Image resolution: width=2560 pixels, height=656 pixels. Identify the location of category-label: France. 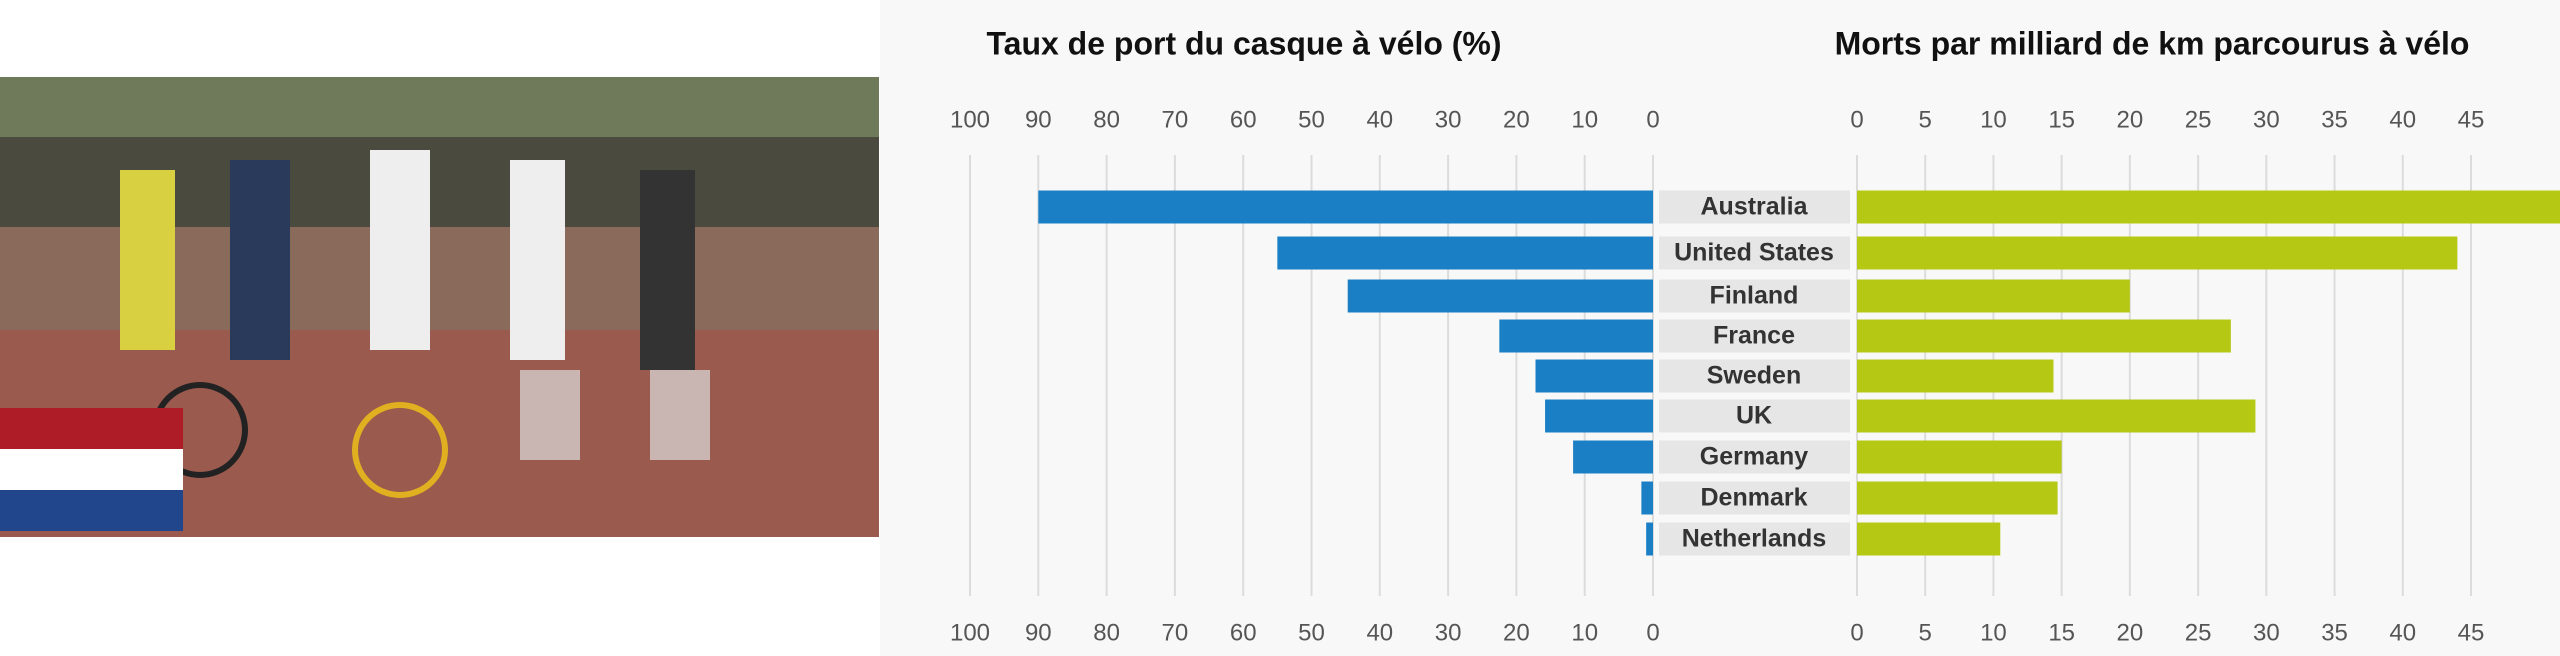
(1754, 336).